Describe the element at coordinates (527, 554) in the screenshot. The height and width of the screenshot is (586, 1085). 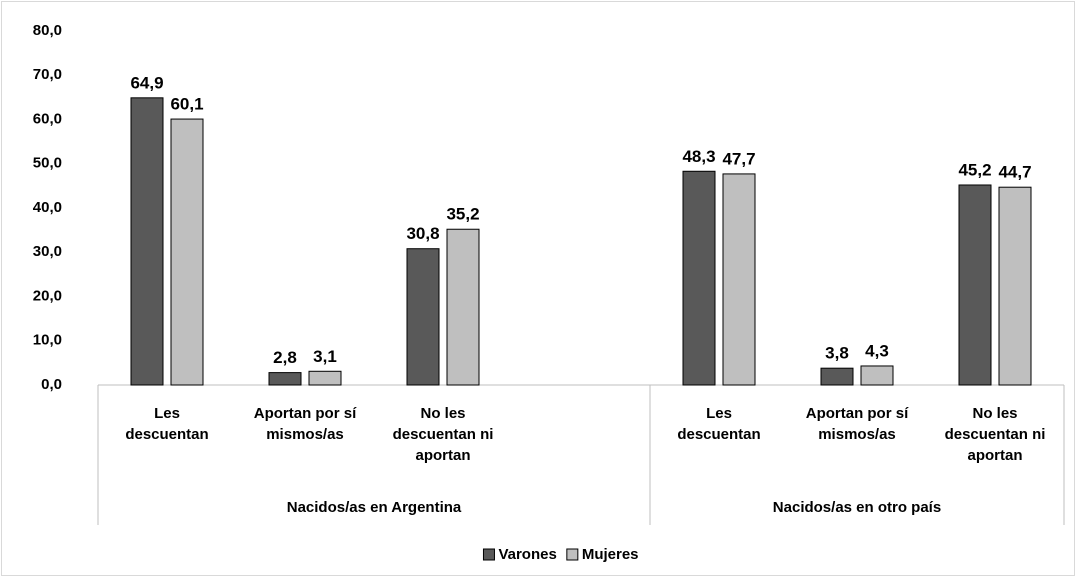
I see `legend-label: Varones` at that location.